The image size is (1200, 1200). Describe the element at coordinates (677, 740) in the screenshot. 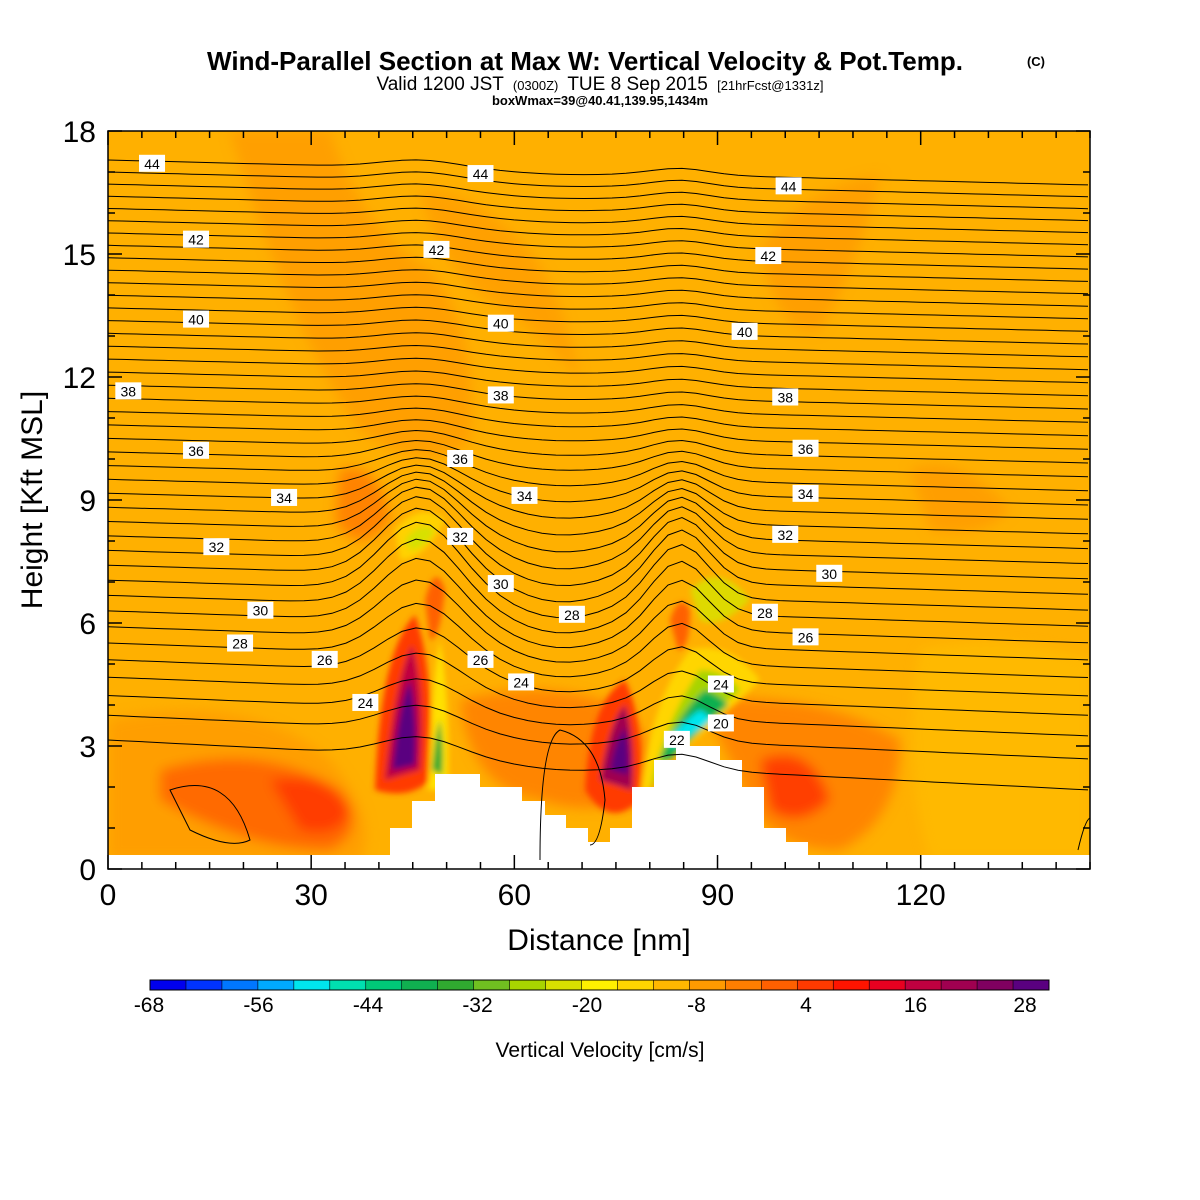

I see `theta-label: 22` at that location.